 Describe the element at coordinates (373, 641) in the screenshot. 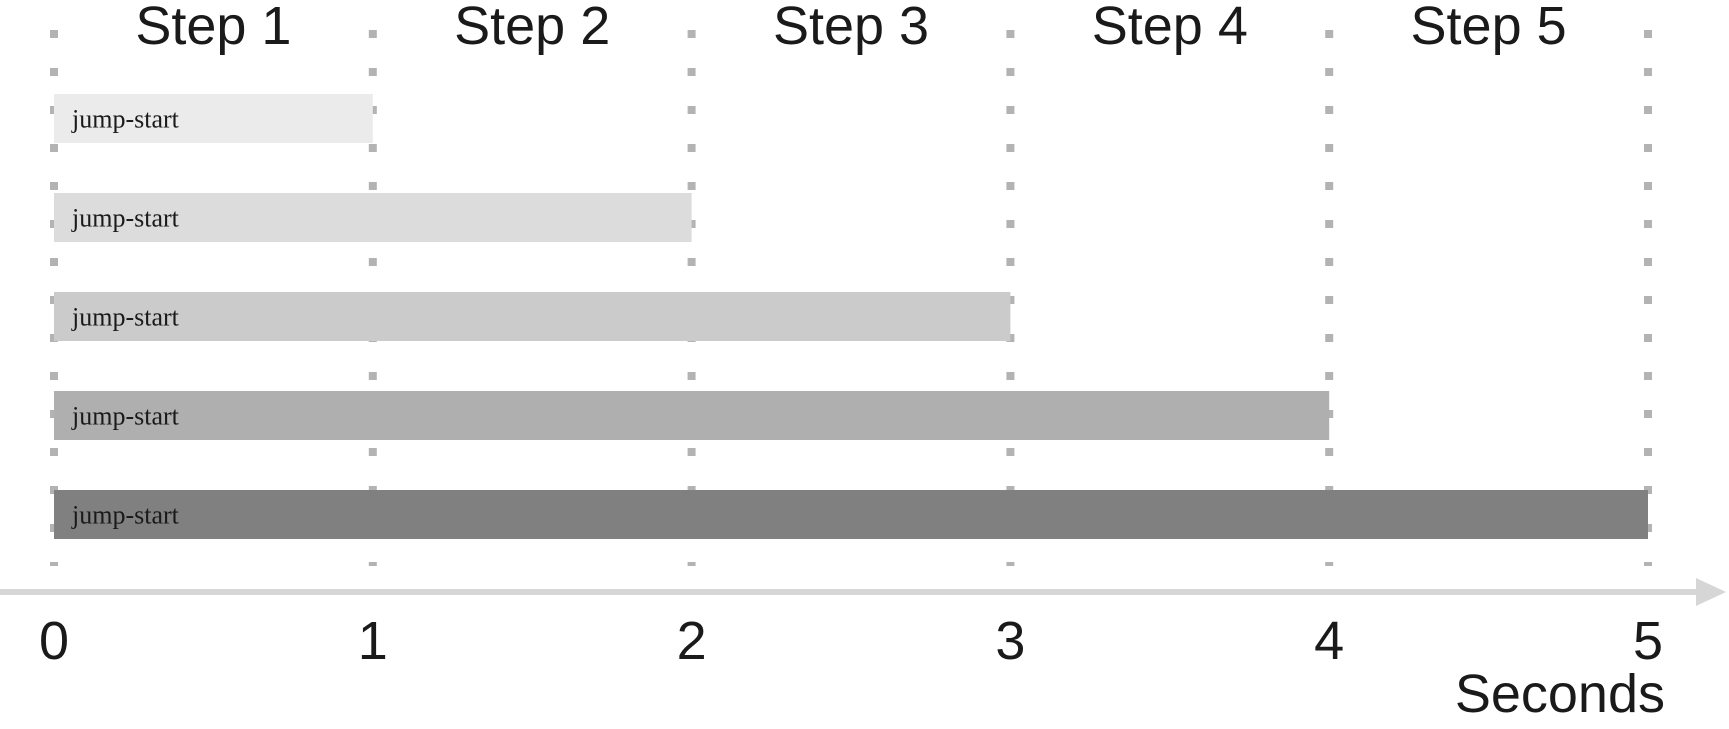

I see `tick-label-1: 1` at that location.